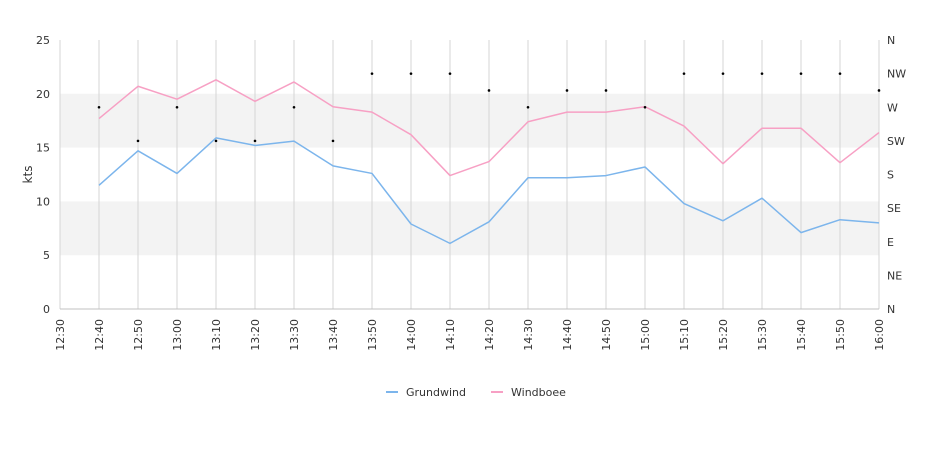 The image size is (940, 454). I want to click on x-tick-label: 15:50, so click(840, 335).